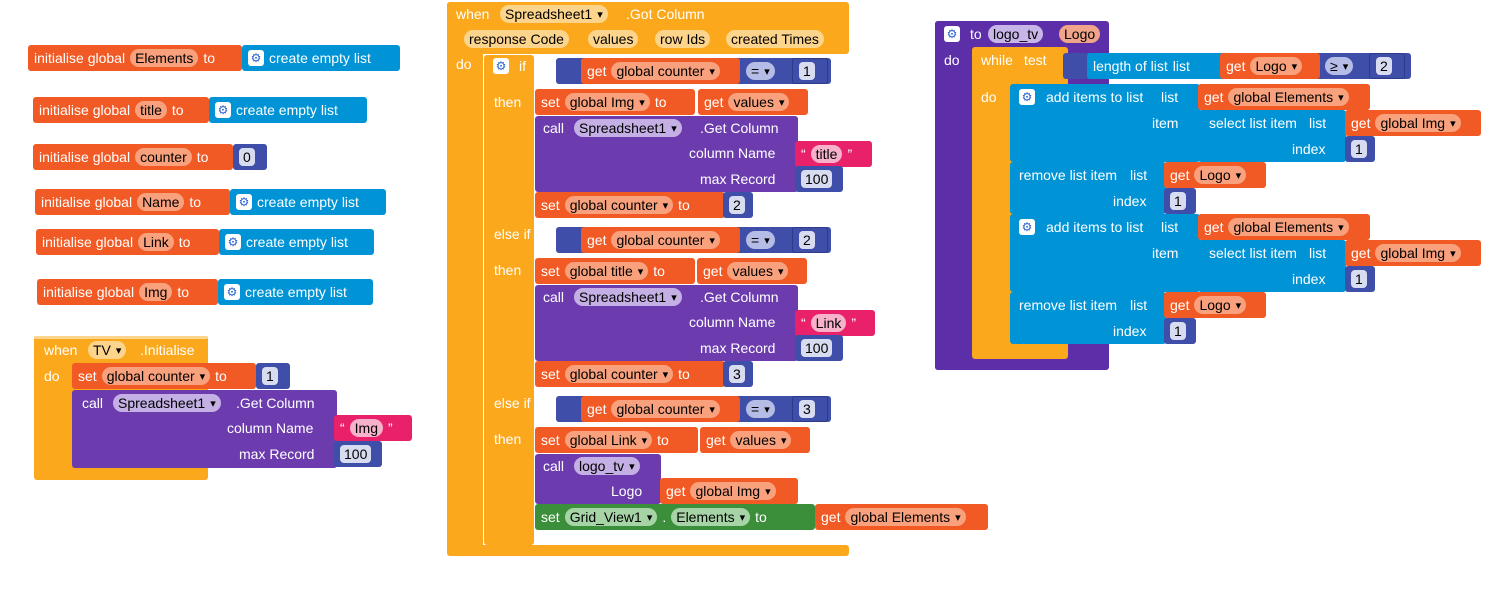  I want to click on procedure-name-field: logo_tv, so click(1016, 34).